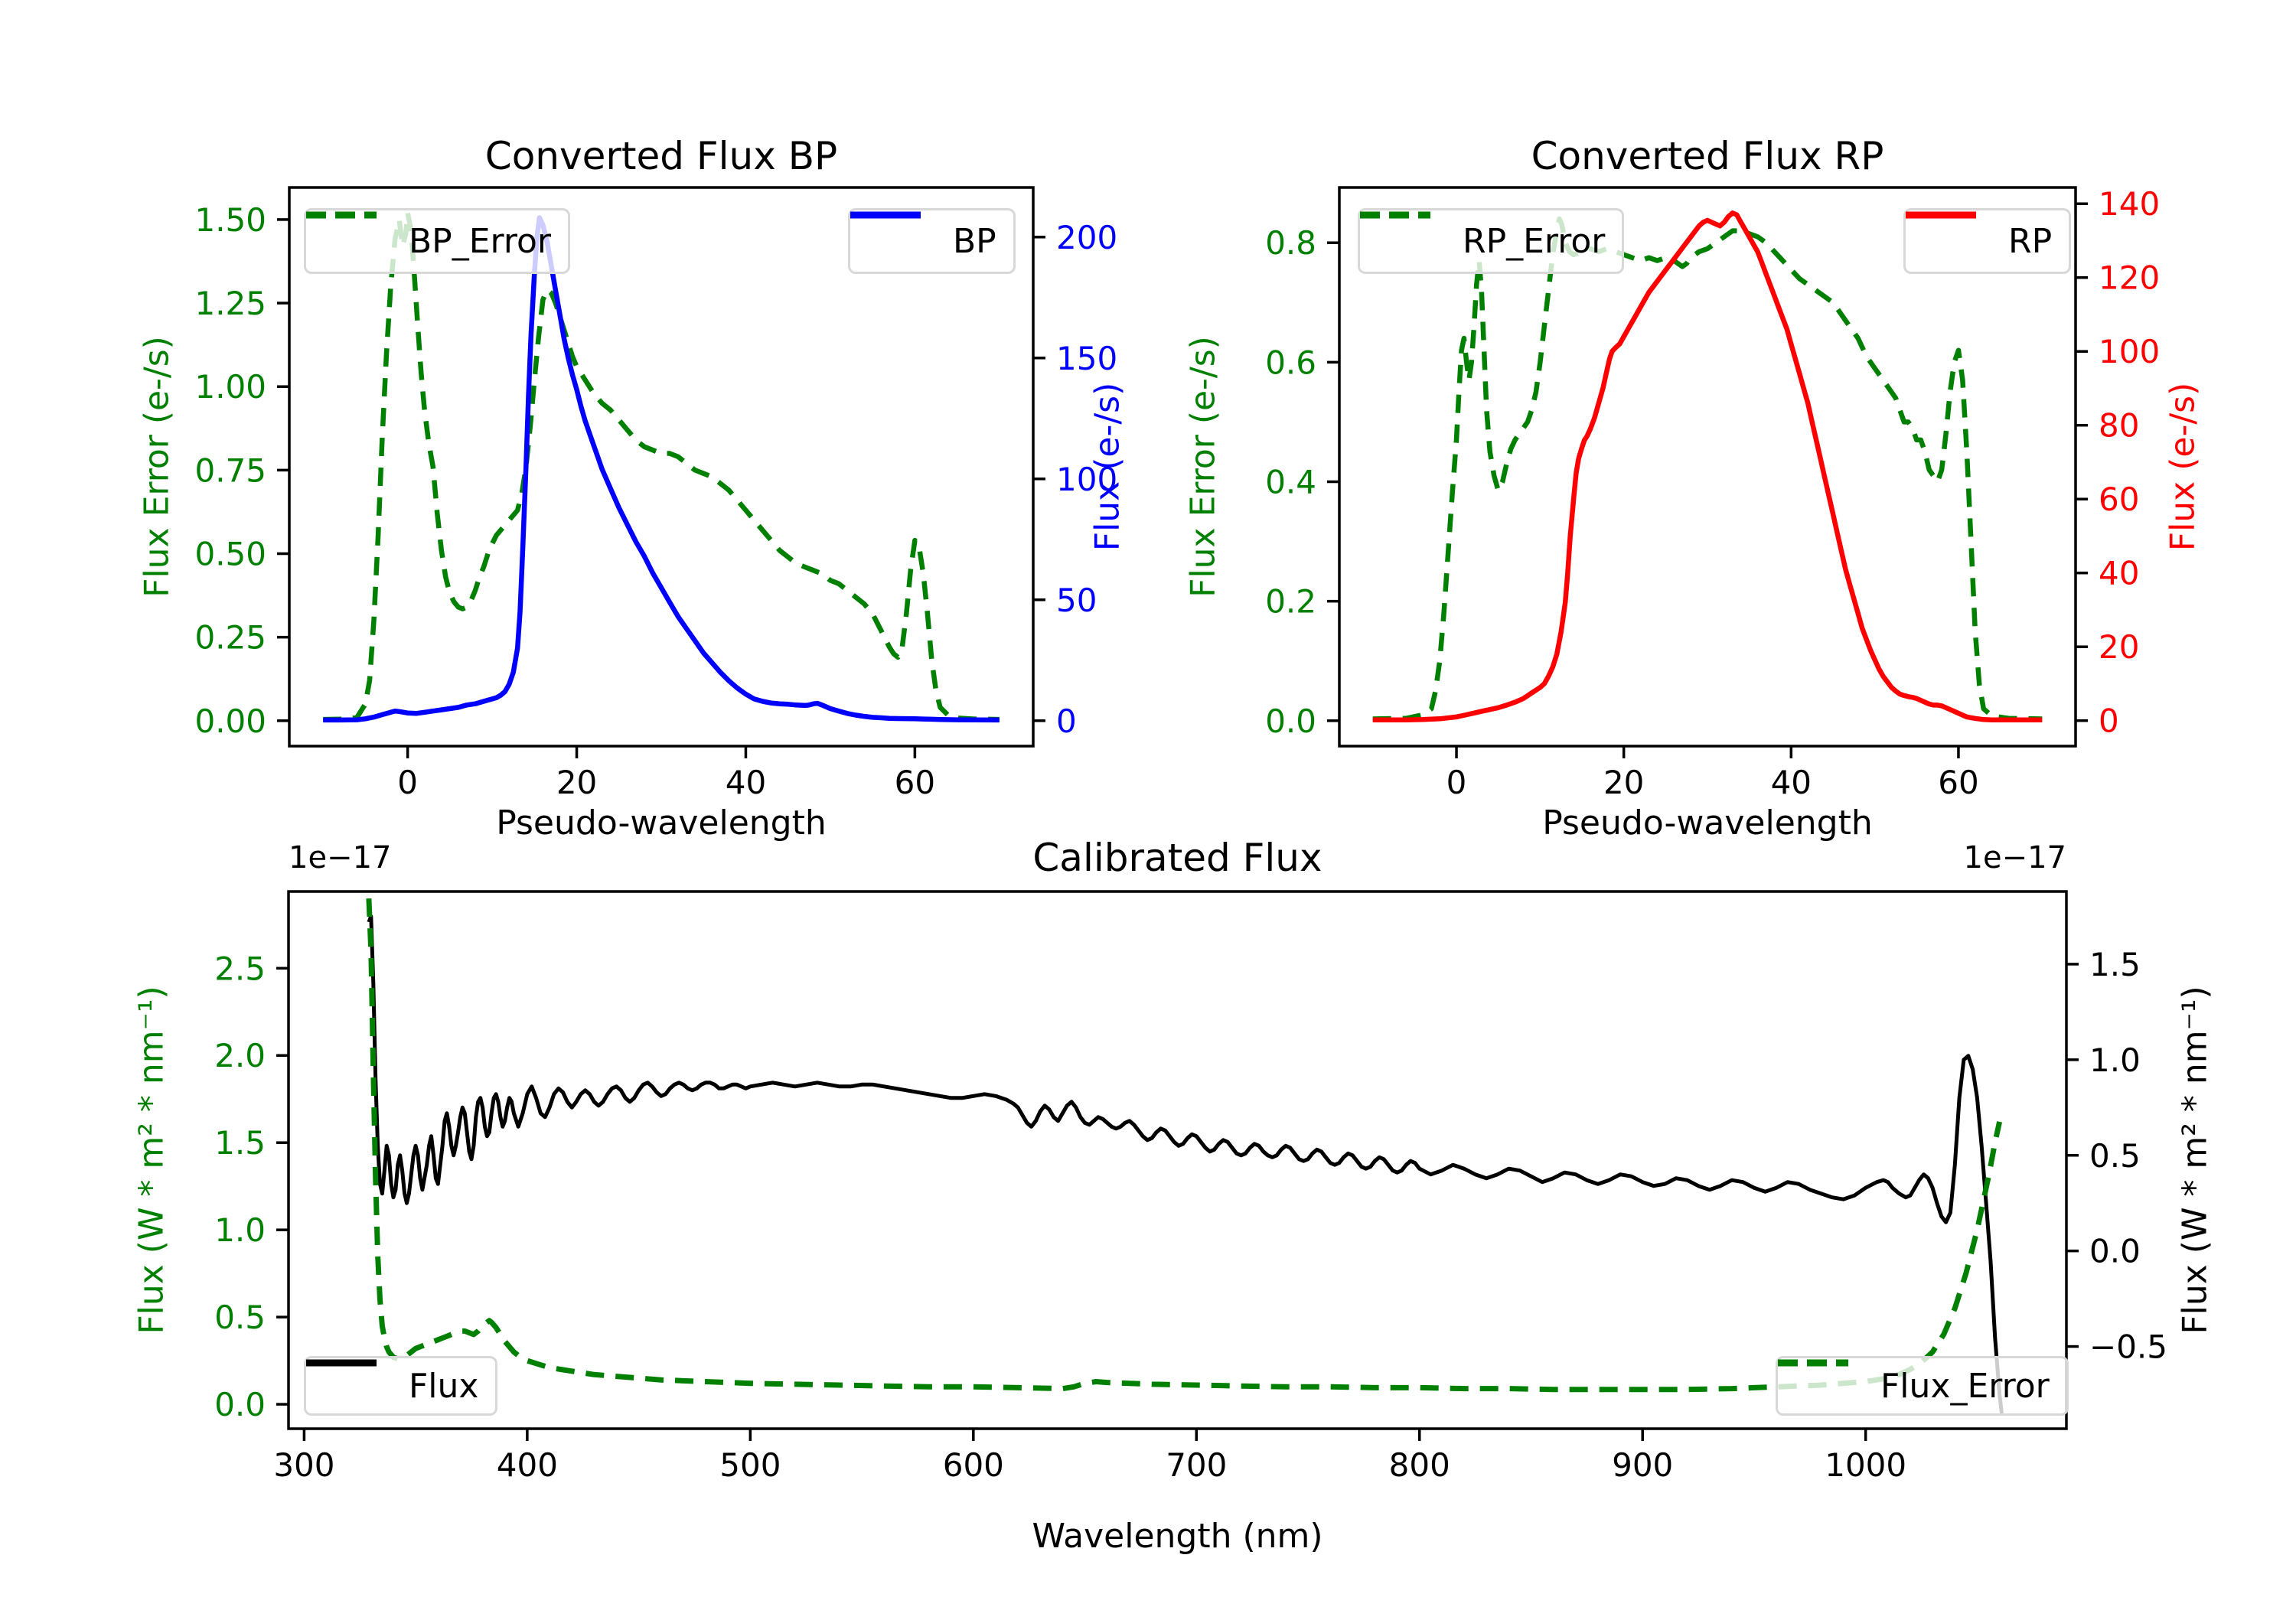 The width and height of the screenshot is (2296, 1607). Describe the element at coordinates (230, 303) in the screenshot. I see `svg-text: 1.25` at that location.